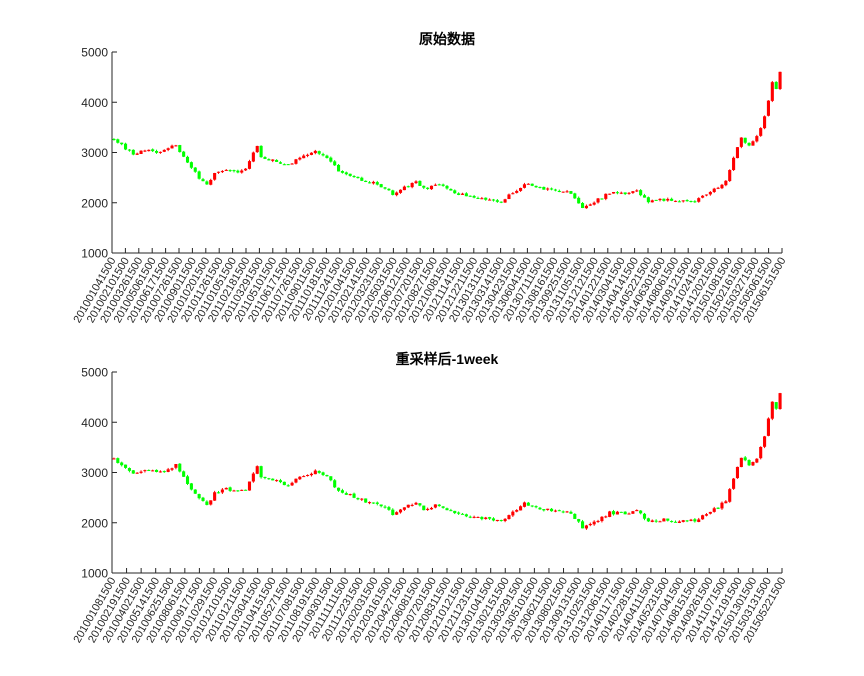 This screenshot has width=864, height=676. What do you see at coordinates (447, 39) in the screenshot?
I see `chart-title: 原始数据` at bounding box center [447, 39].